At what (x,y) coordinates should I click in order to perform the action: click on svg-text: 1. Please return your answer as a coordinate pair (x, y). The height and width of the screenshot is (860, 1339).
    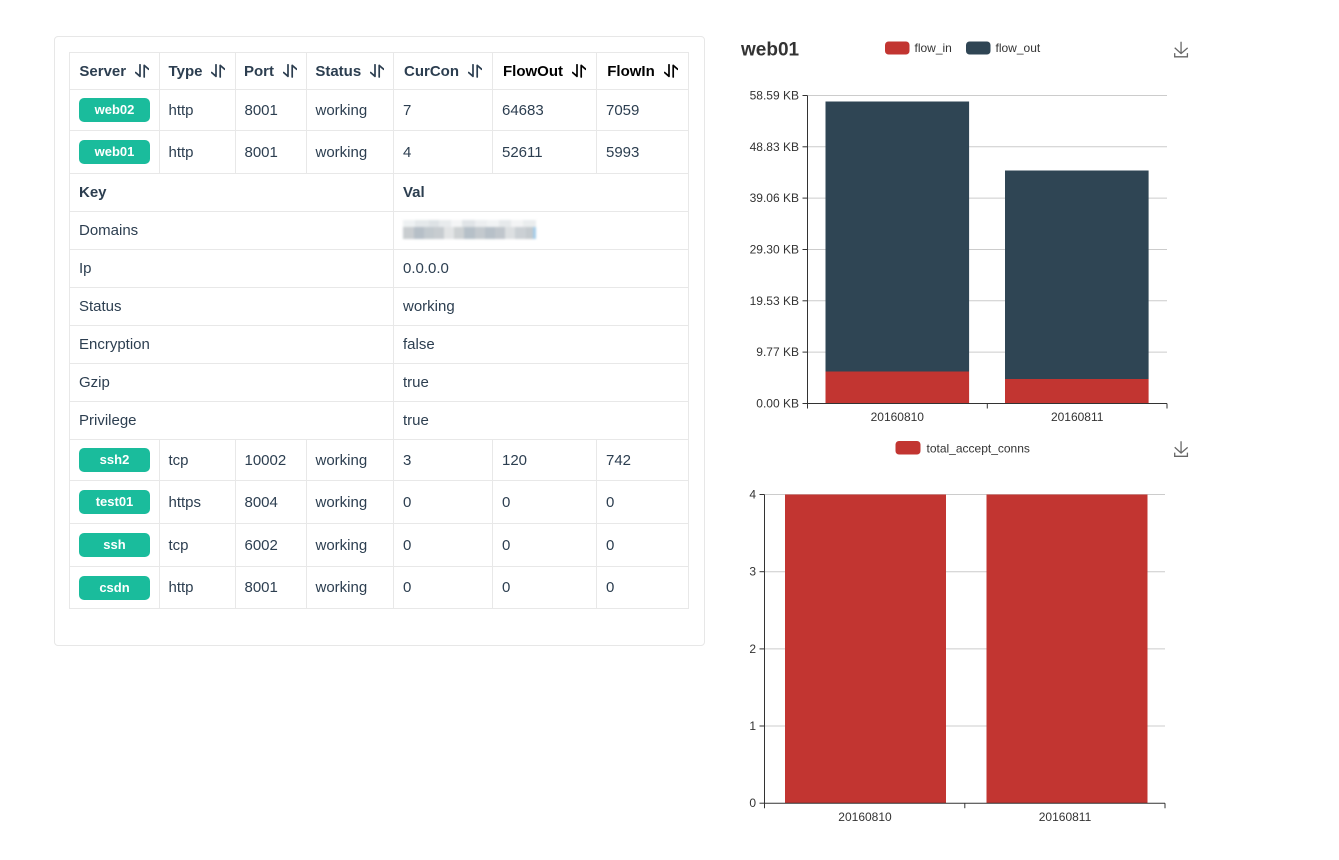
    Looking at the image, I should click on (752, 726).